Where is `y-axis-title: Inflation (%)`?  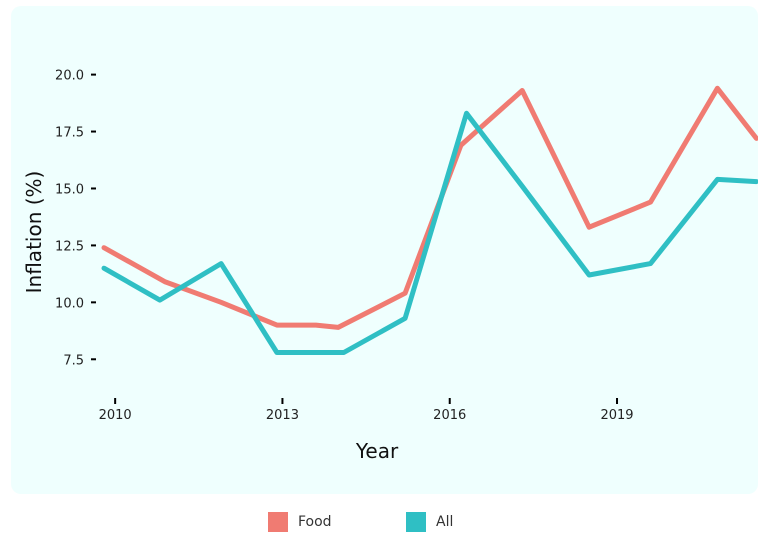 y-axis-title: Inflation (%) is located at coordinates (34, 232).